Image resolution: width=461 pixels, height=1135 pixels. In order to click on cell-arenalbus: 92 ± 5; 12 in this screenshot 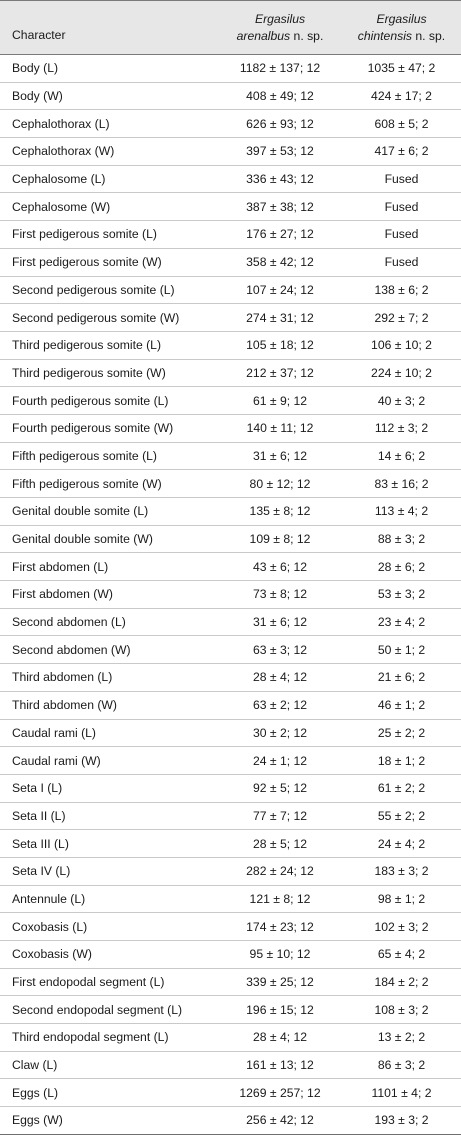, I will do `click(280, 788)`.